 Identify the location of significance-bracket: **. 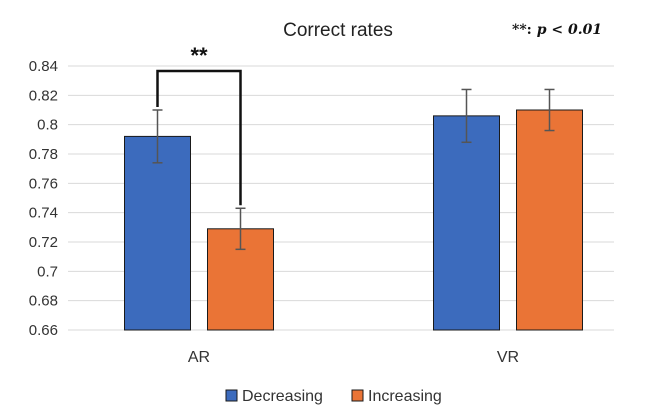
(199, 124).